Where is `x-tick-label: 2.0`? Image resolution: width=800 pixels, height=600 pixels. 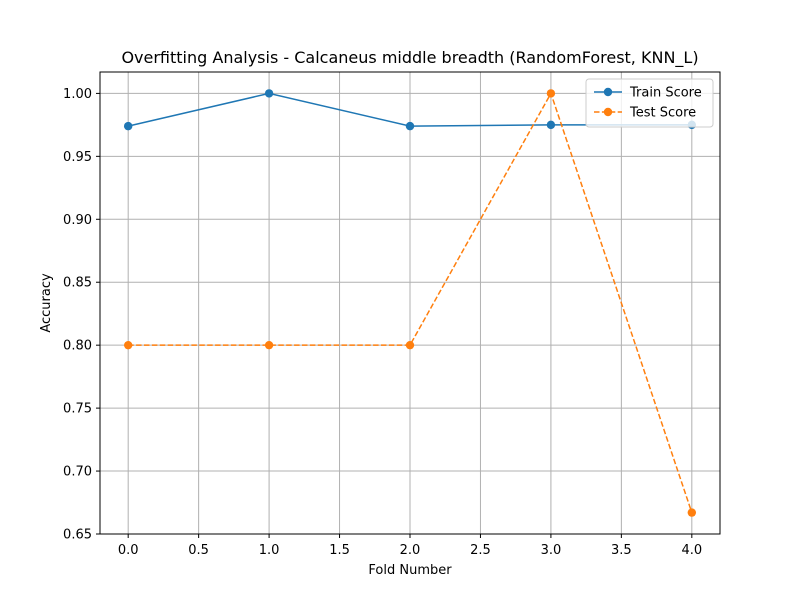
x-tick-label: 2.0 is located at coordinates (410, 550).